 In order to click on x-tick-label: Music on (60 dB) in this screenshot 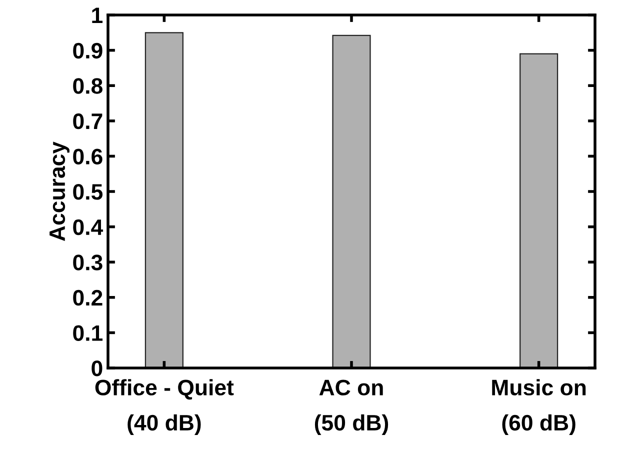, I will do `click(539, 407)`.